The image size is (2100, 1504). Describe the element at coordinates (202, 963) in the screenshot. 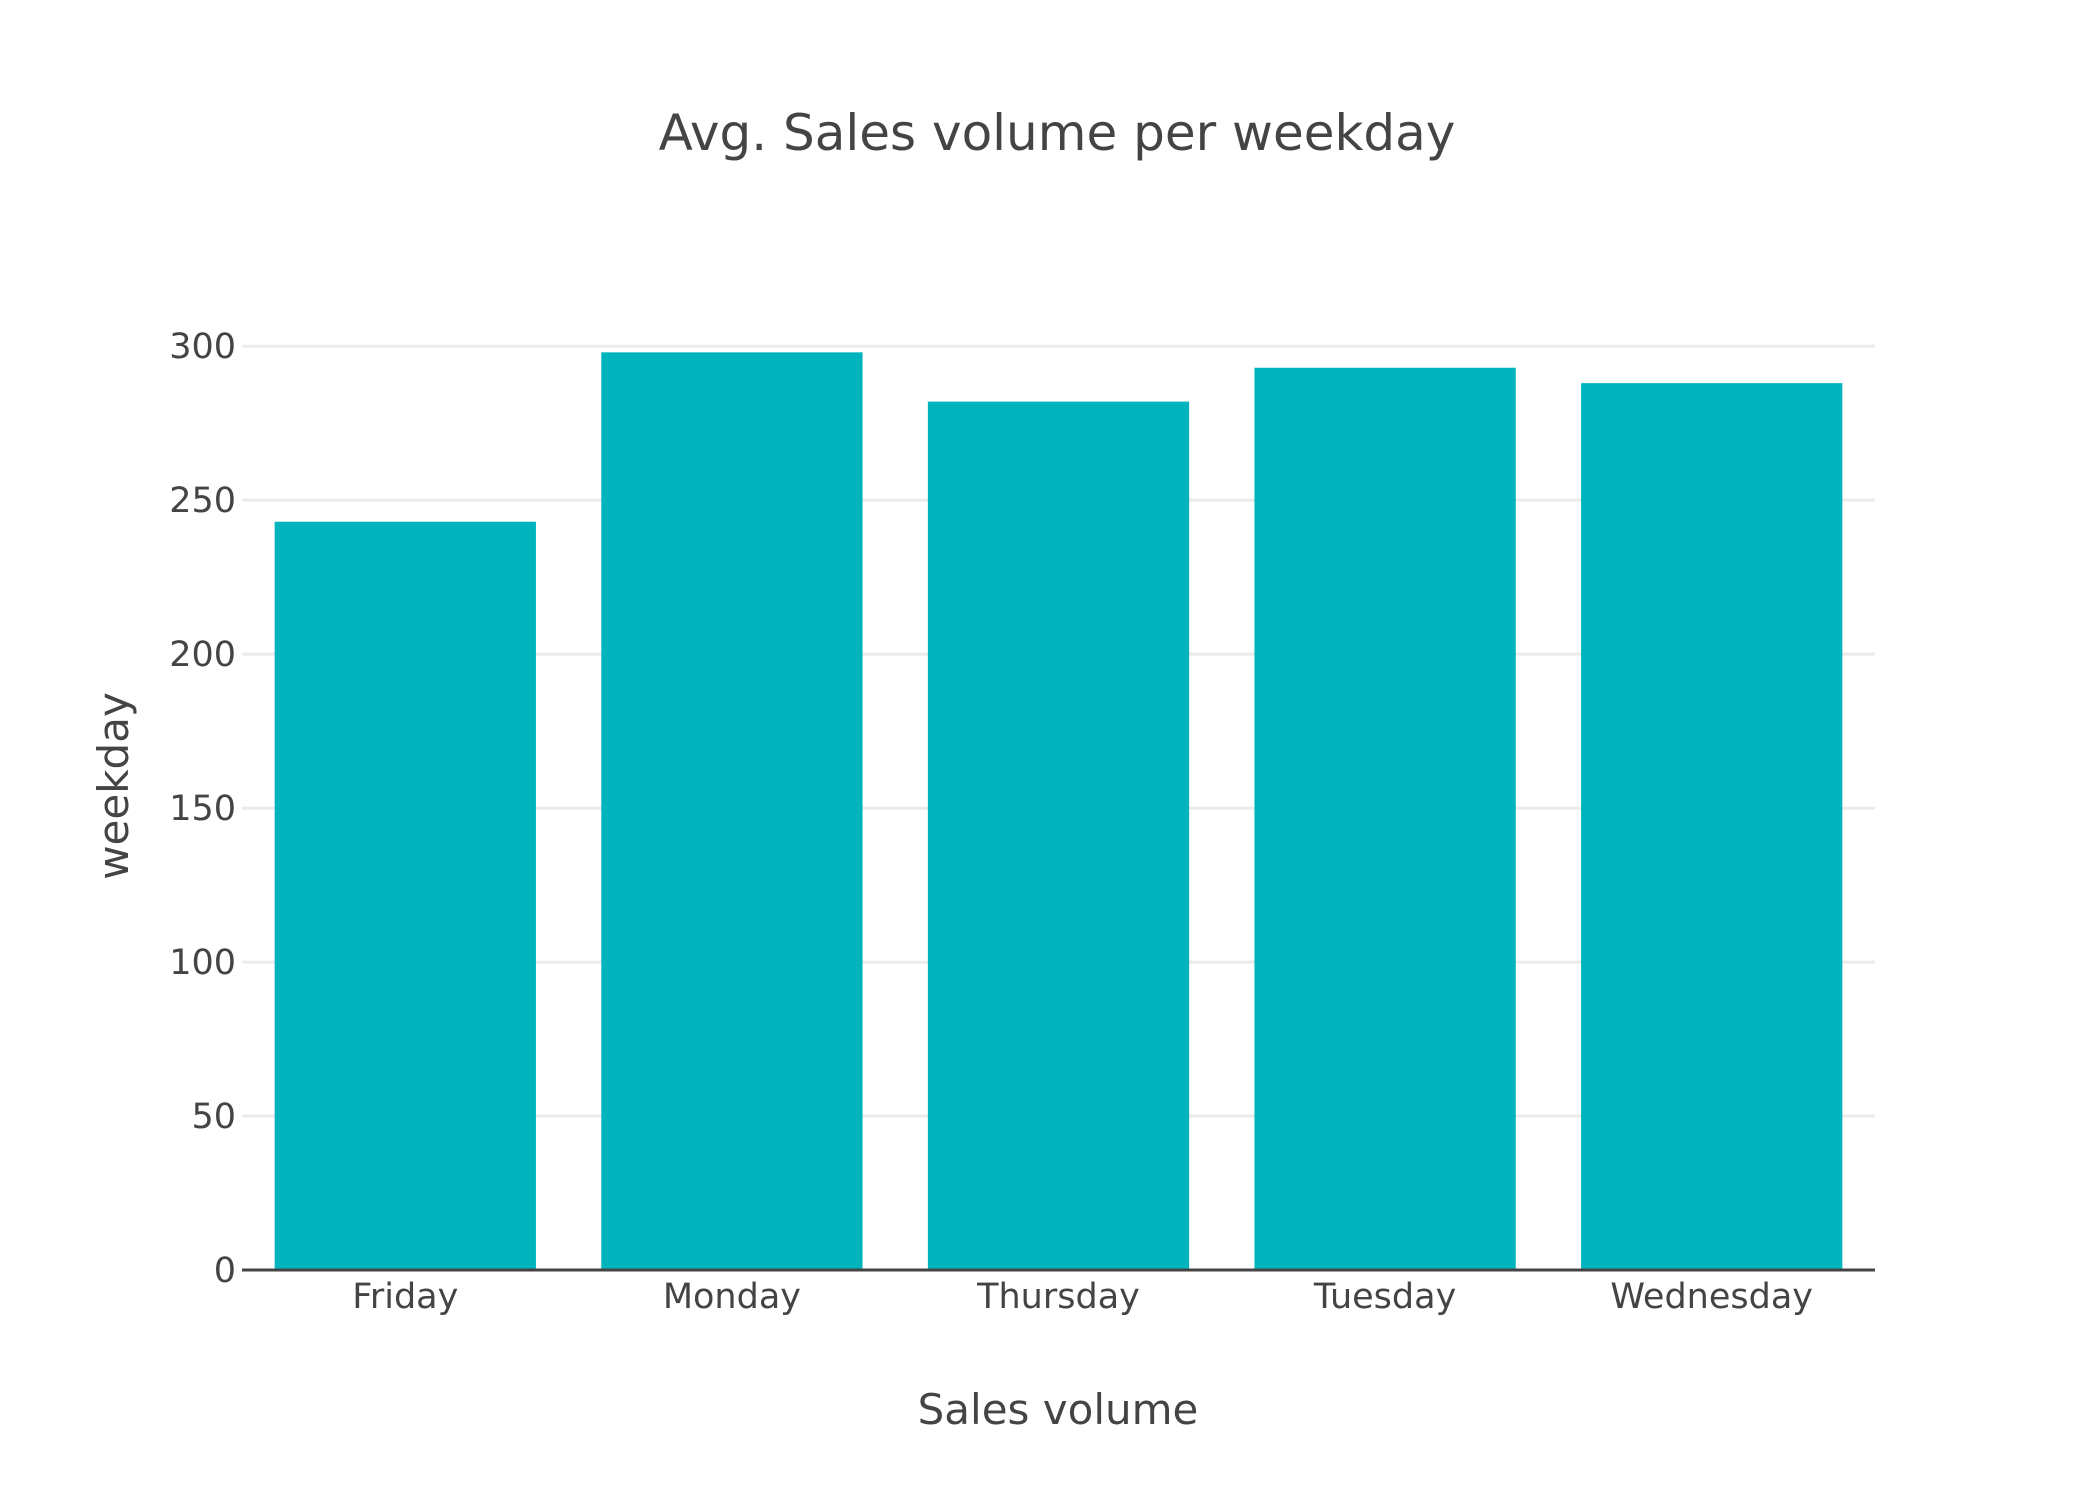

I see `y-tick-label: 100` at that location.